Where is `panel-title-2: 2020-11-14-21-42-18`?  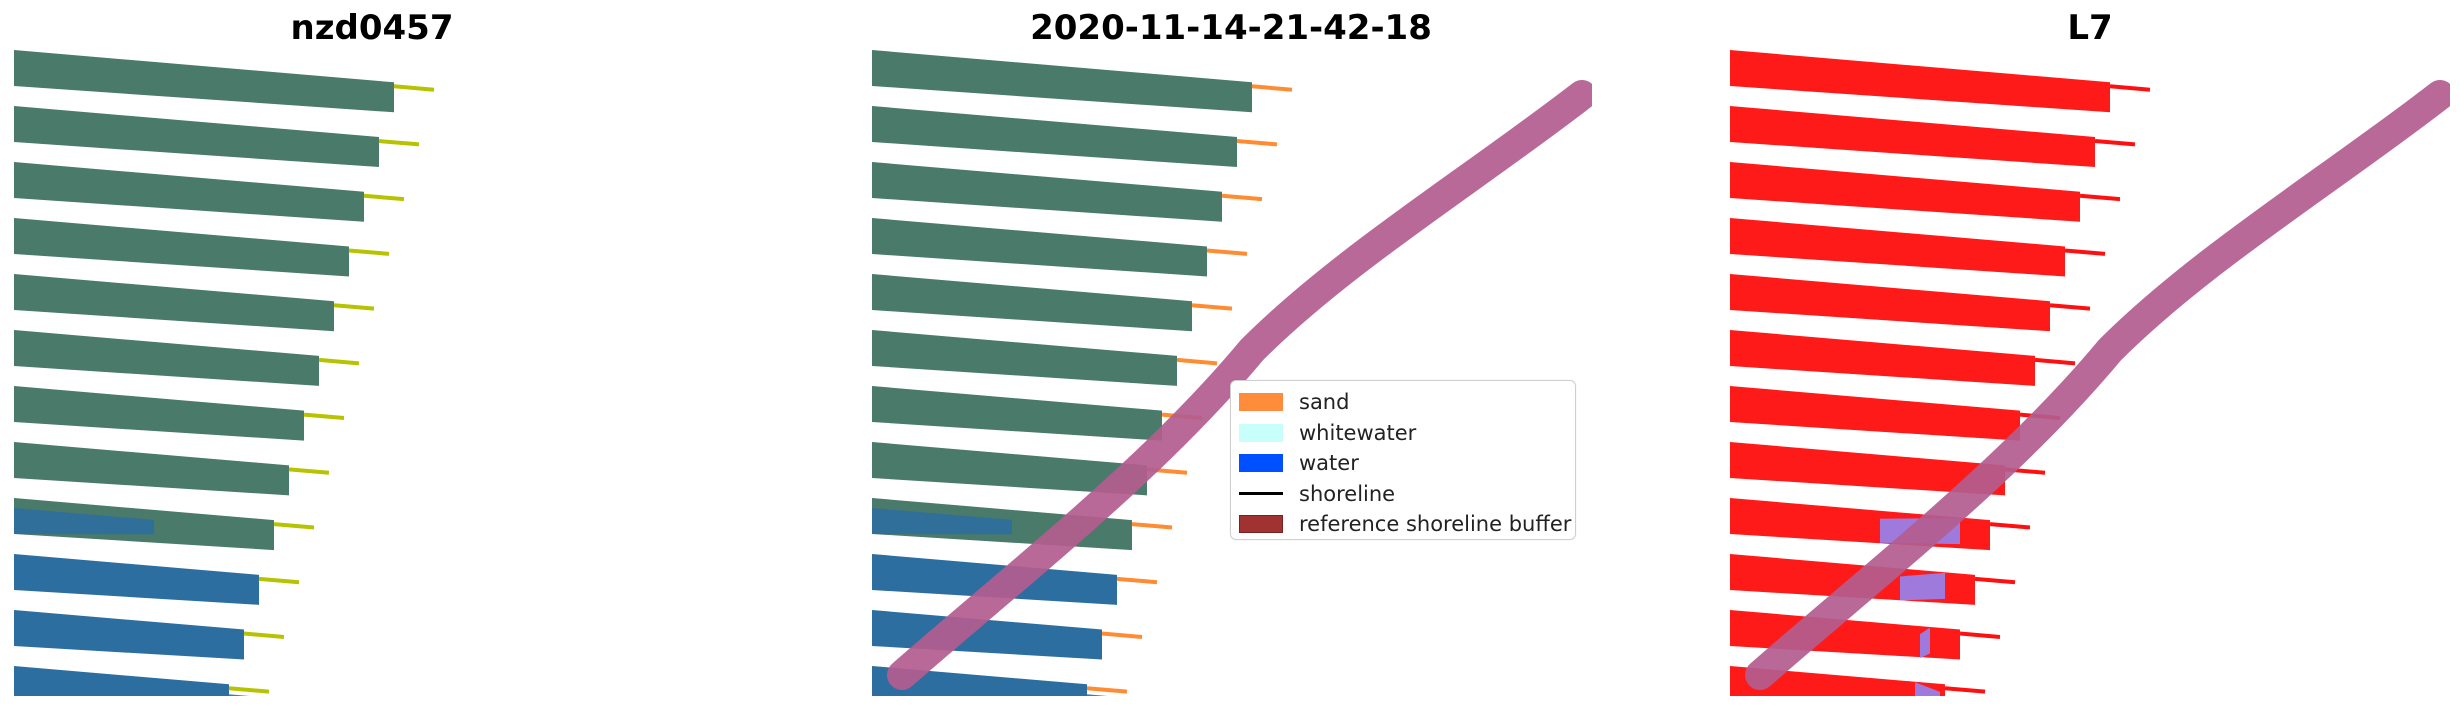
panel-title-2: 2020-11-14-21-42-18 is located at coordinates (1231, 28).